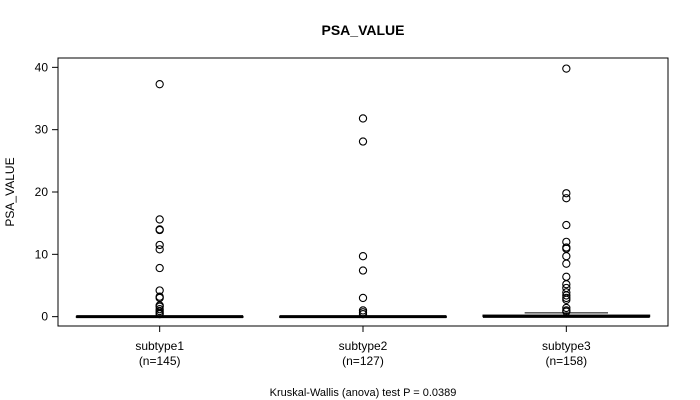 The image size is (700, 400). I want to click on x-tick-label-count: (n=145), so click(160, 361).